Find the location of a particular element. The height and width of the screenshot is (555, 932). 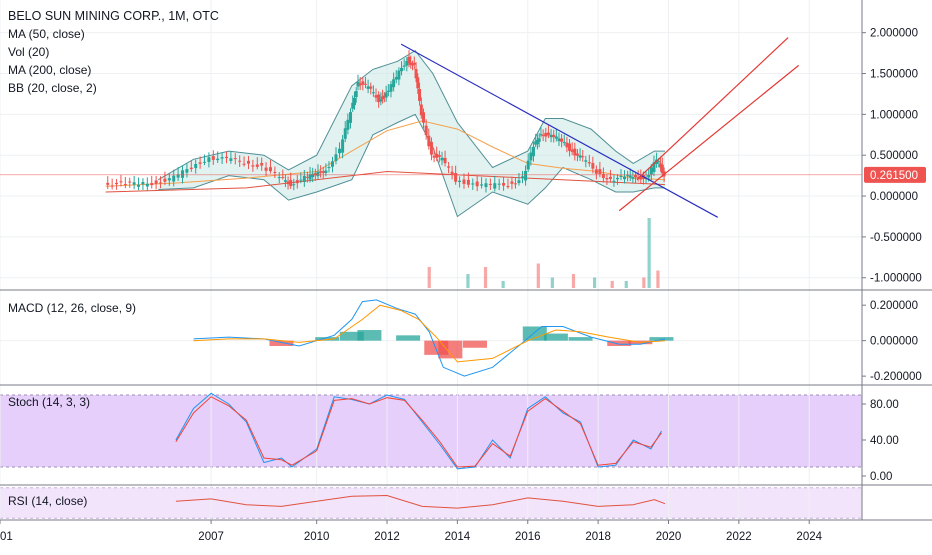

macd-axis-label: 0.200000 is located at coordinates (894, 306).